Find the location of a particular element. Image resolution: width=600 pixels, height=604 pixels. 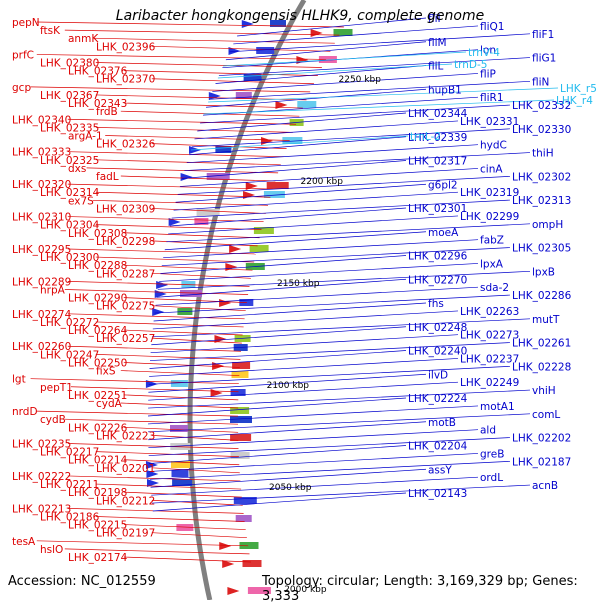

right-gene-label: fliQ1 is located at coordinates (492, 27).